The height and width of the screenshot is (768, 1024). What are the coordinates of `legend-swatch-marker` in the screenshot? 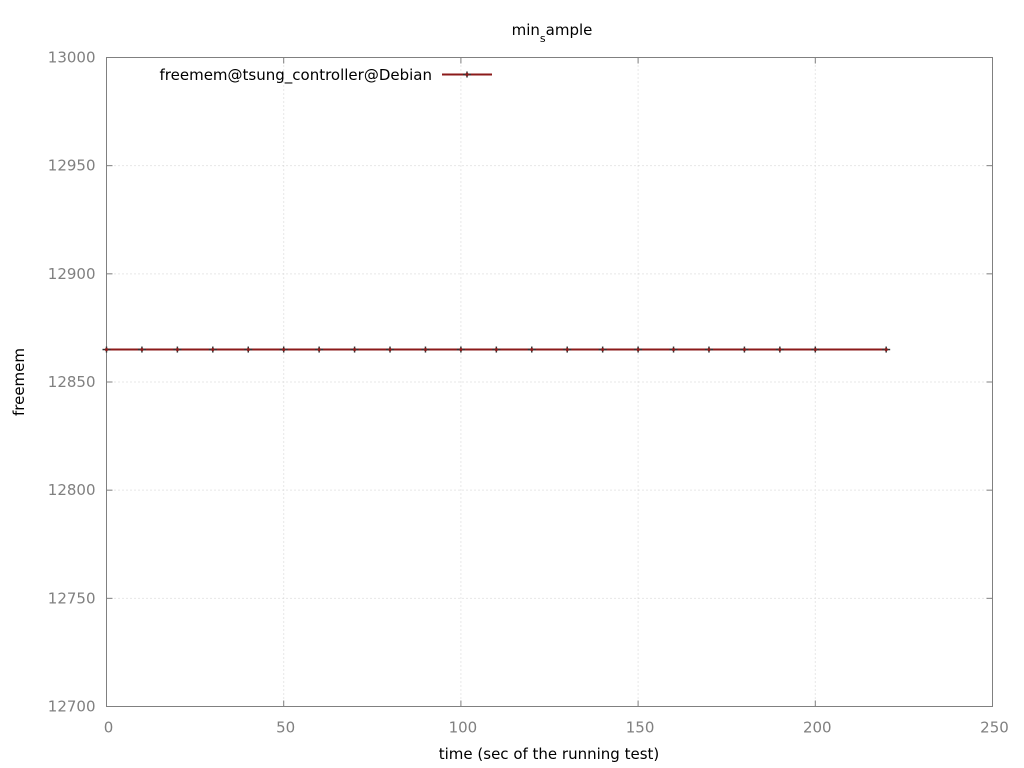 It's located at (467, 74).